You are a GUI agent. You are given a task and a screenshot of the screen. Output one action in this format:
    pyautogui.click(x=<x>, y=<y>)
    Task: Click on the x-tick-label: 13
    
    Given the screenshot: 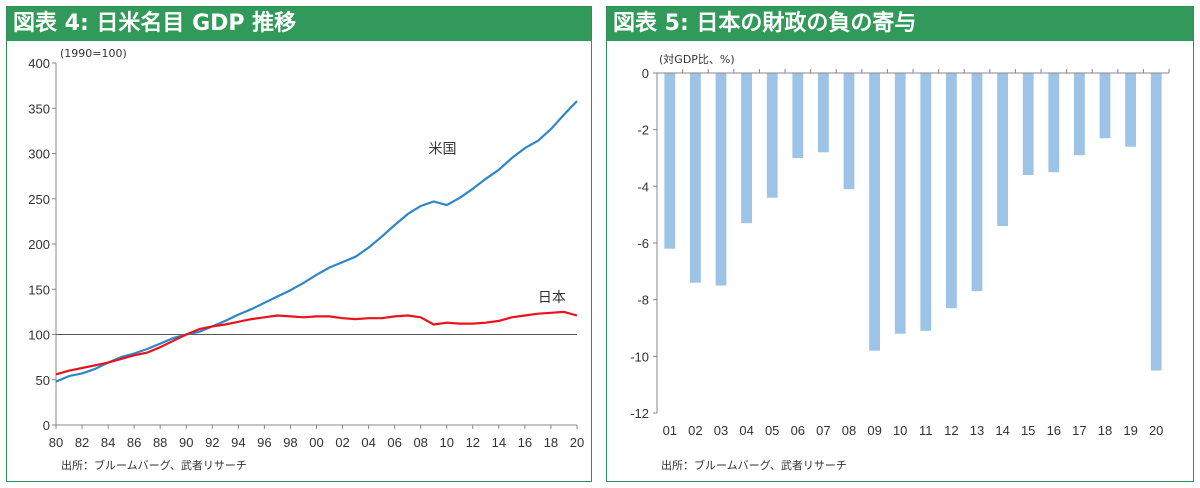 What is the action you would take?
    pyautogui.click(x=977, y=430)
    